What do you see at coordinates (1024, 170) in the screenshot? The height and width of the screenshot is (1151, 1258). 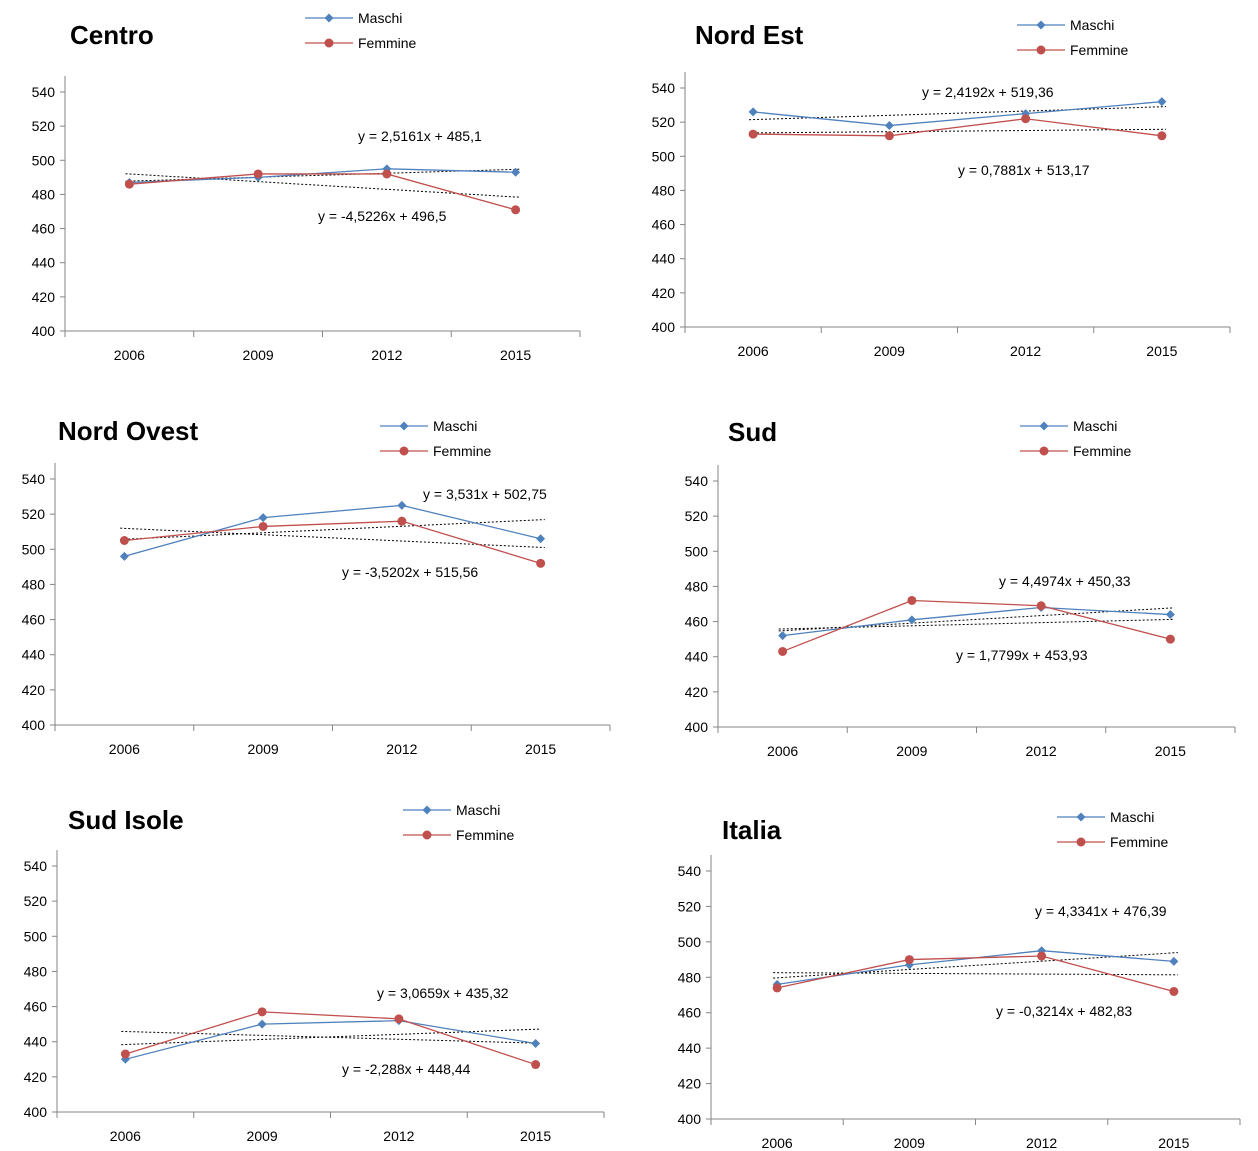 I see `trend-equation: y = 0,7881x + 513,17` at bounding box center [1024, 170].